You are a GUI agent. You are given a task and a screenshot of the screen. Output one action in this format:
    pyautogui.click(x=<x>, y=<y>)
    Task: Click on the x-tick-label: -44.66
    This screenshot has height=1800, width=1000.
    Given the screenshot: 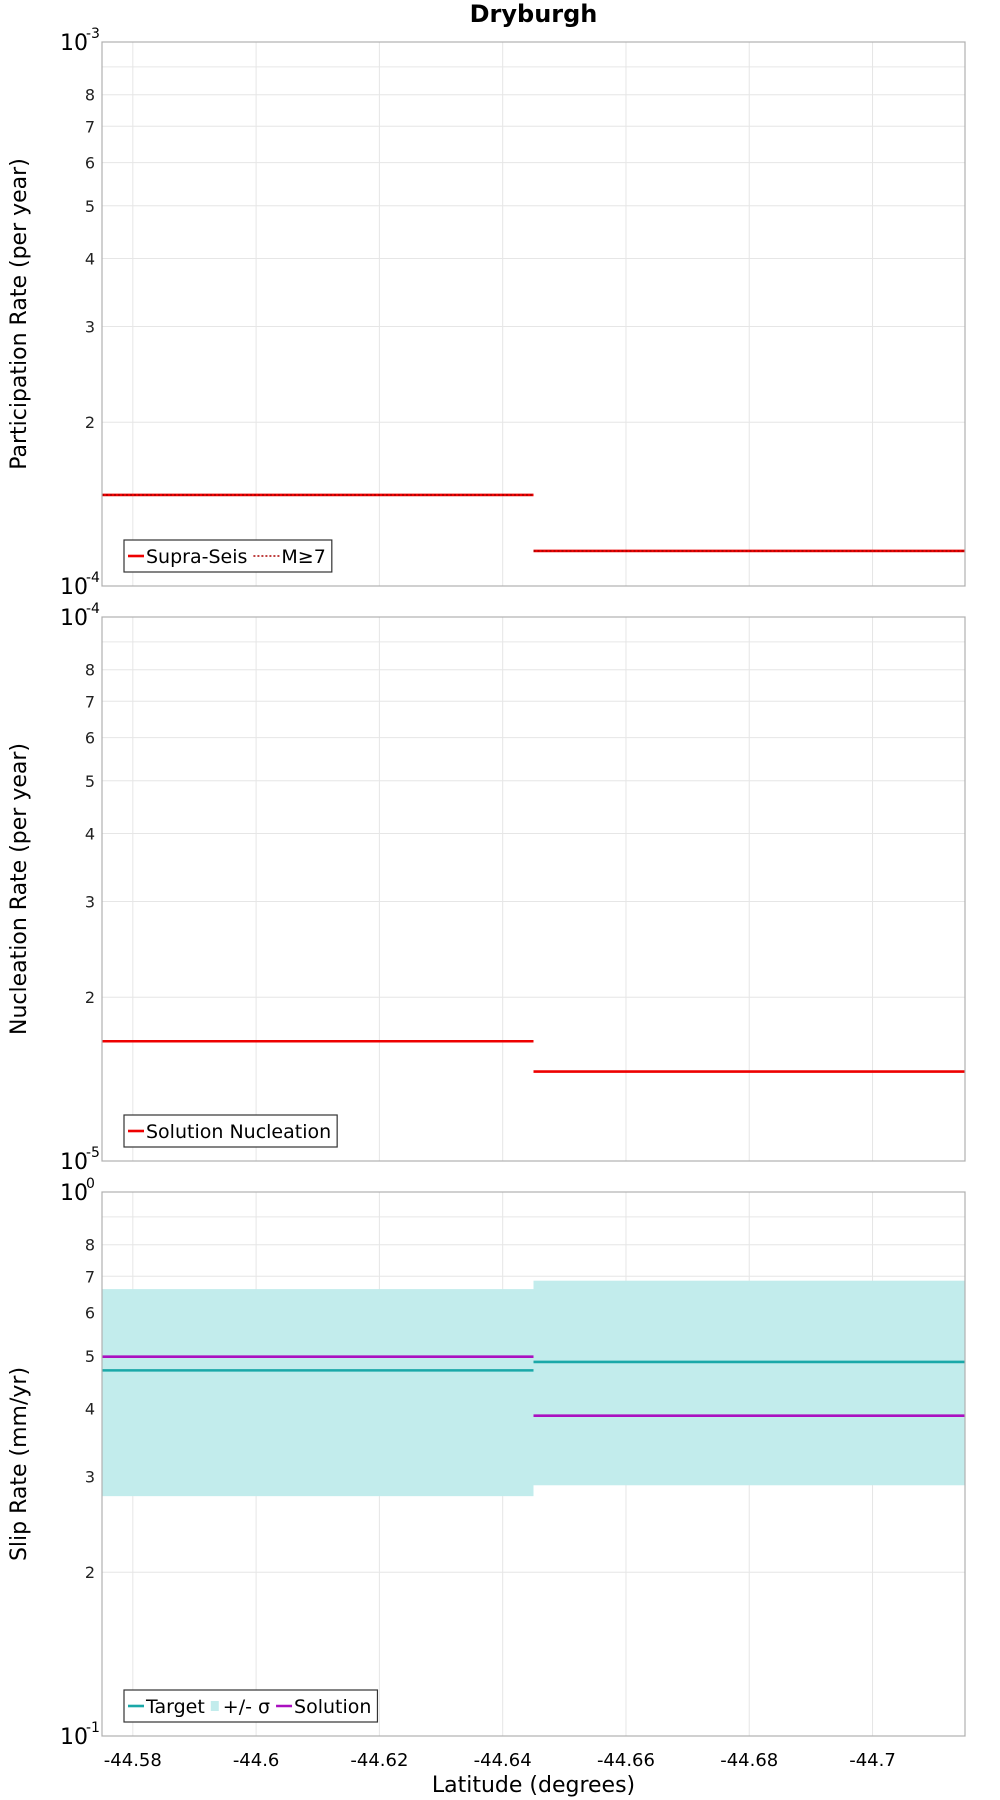 What is the action you would take?
    pyautogui.click(x=626, y=1760)
    